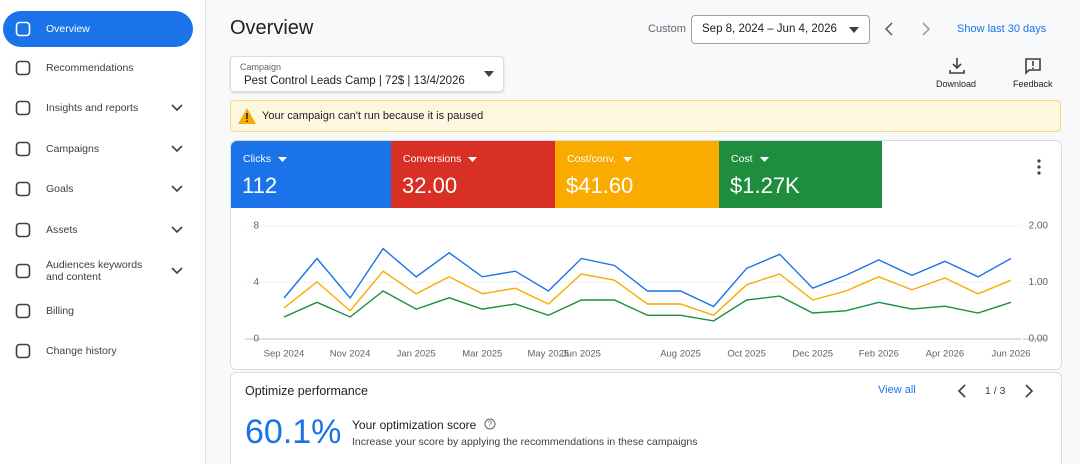  Describe the element at coordinates (995, 391) in the screenshot. I see `pager: 1 / 3` at that location.